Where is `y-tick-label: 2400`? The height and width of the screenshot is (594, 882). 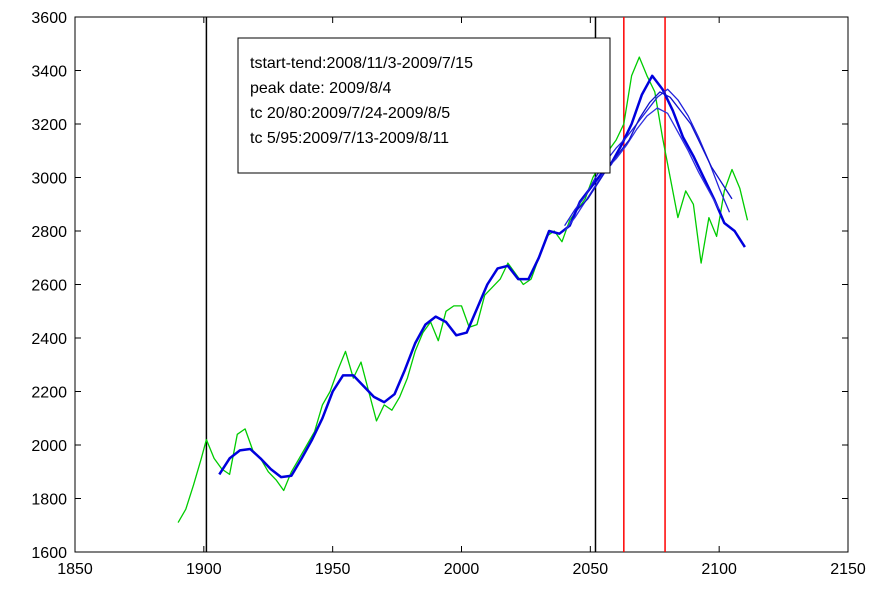 y-tick-label: 2400 is located at coordinates (49, 339).